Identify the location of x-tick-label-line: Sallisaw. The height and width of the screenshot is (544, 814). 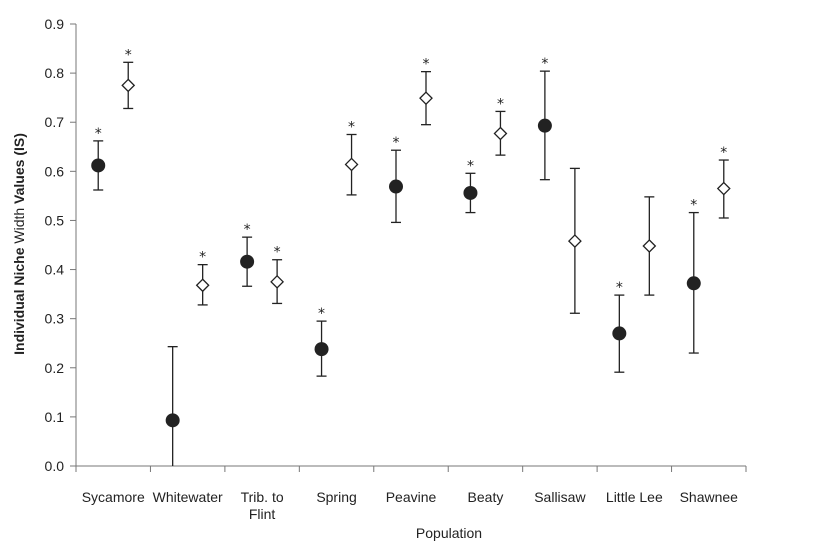
(560, 497).